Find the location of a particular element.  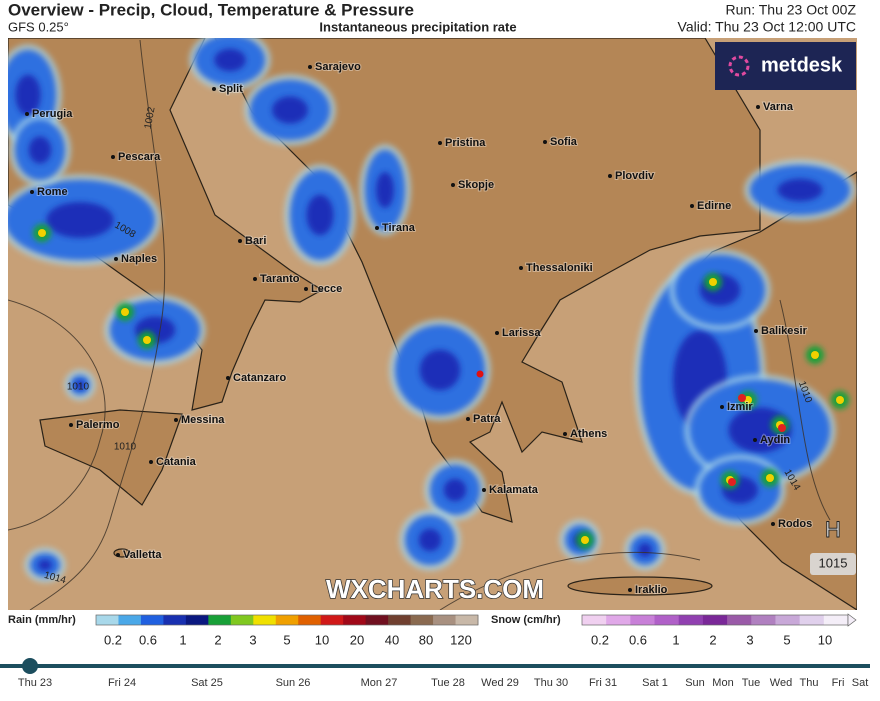

city-label: Taranto is located at coordinates (280, 279).